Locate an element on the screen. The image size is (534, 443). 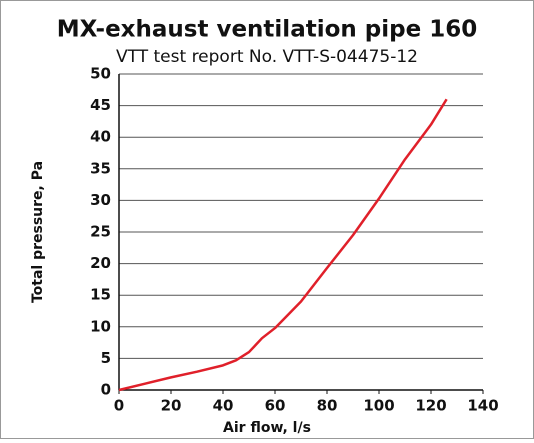
y-tick-label: 25 is located at coordinates (100, 232).